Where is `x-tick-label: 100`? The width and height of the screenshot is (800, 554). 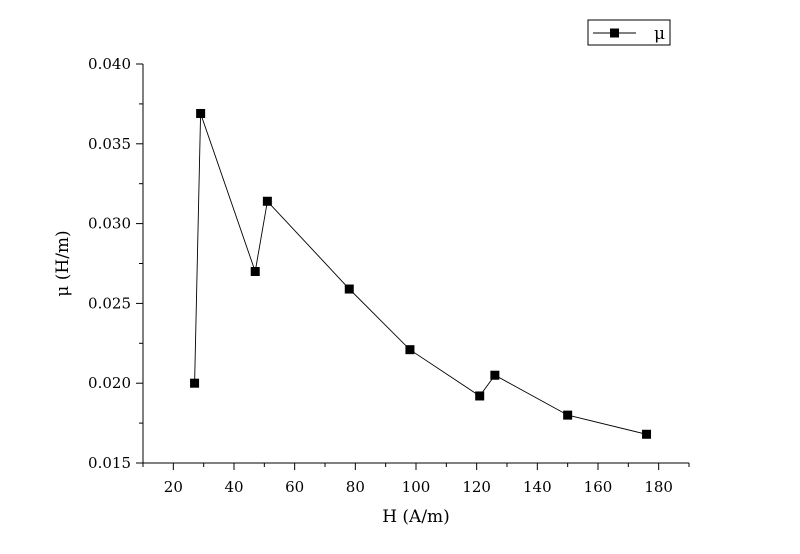 x-tick-label: 100 is located at coordinates (416, 487).